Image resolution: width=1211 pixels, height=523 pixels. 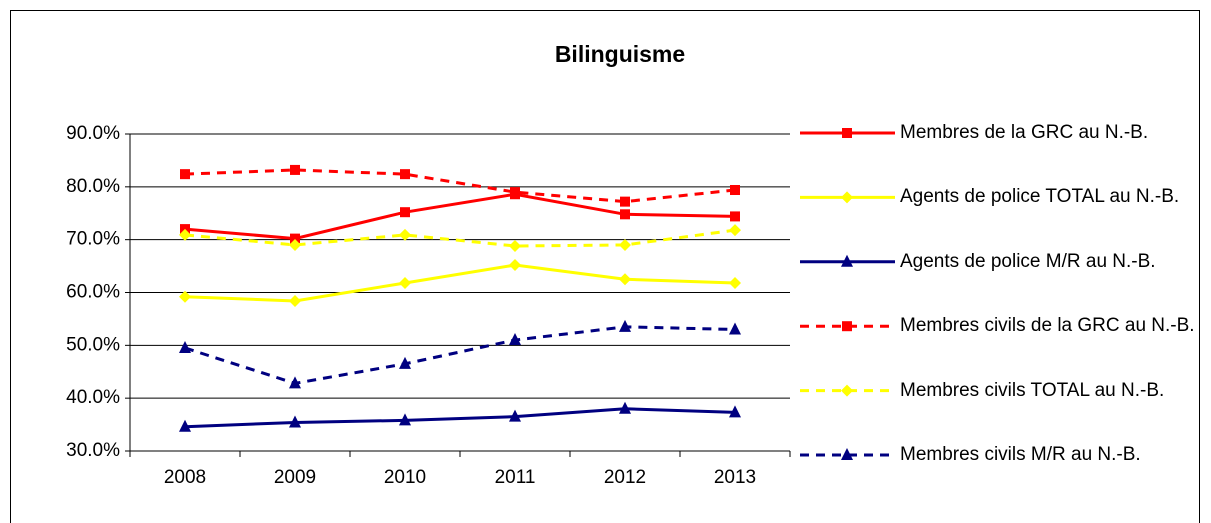 I want to click on x-tick-label: 2008, so click(x=185, y=477).